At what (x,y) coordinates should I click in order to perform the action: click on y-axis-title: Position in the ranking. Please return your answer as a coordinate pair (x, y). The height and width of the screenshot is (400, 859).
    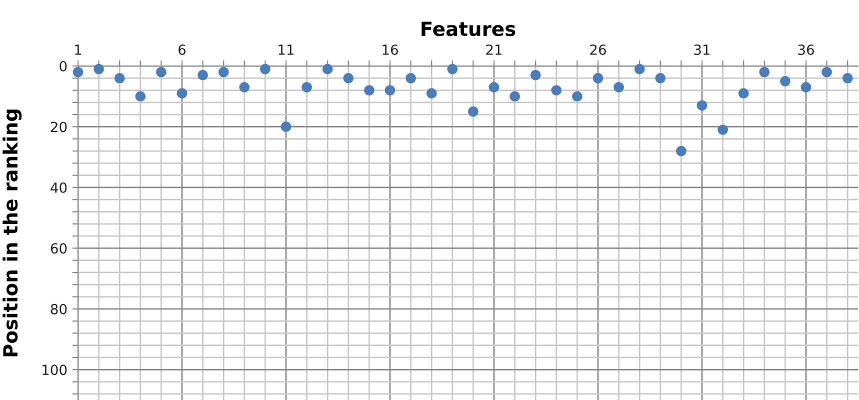
    Looking at the image, I should click on (12, 233).